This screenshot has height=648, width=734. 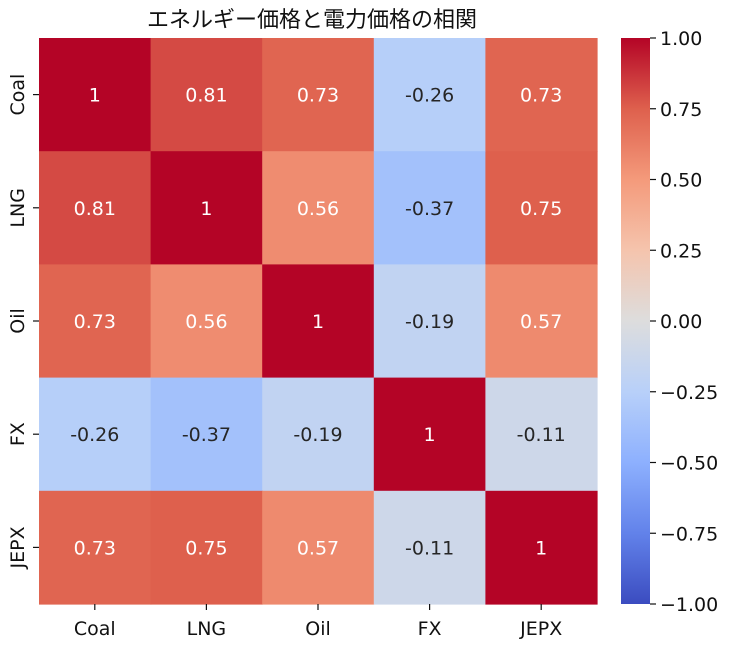 I want to click on x-tick-label: JEPX, so click(x=540, y=629).